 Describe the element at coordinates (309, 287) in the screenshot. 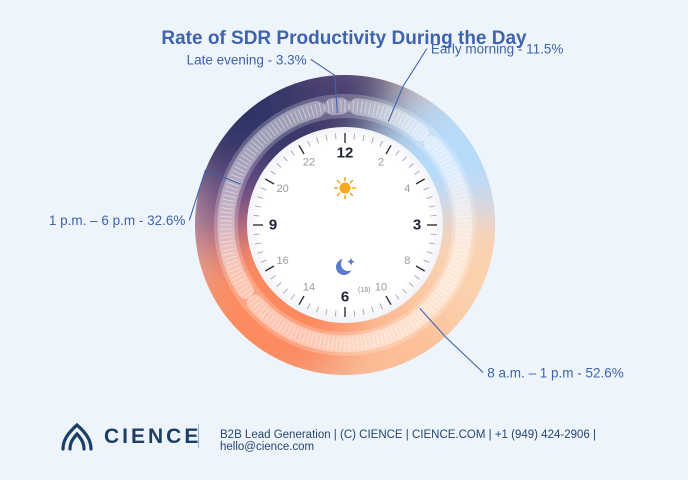

I see `clock-number: 14` at that location.